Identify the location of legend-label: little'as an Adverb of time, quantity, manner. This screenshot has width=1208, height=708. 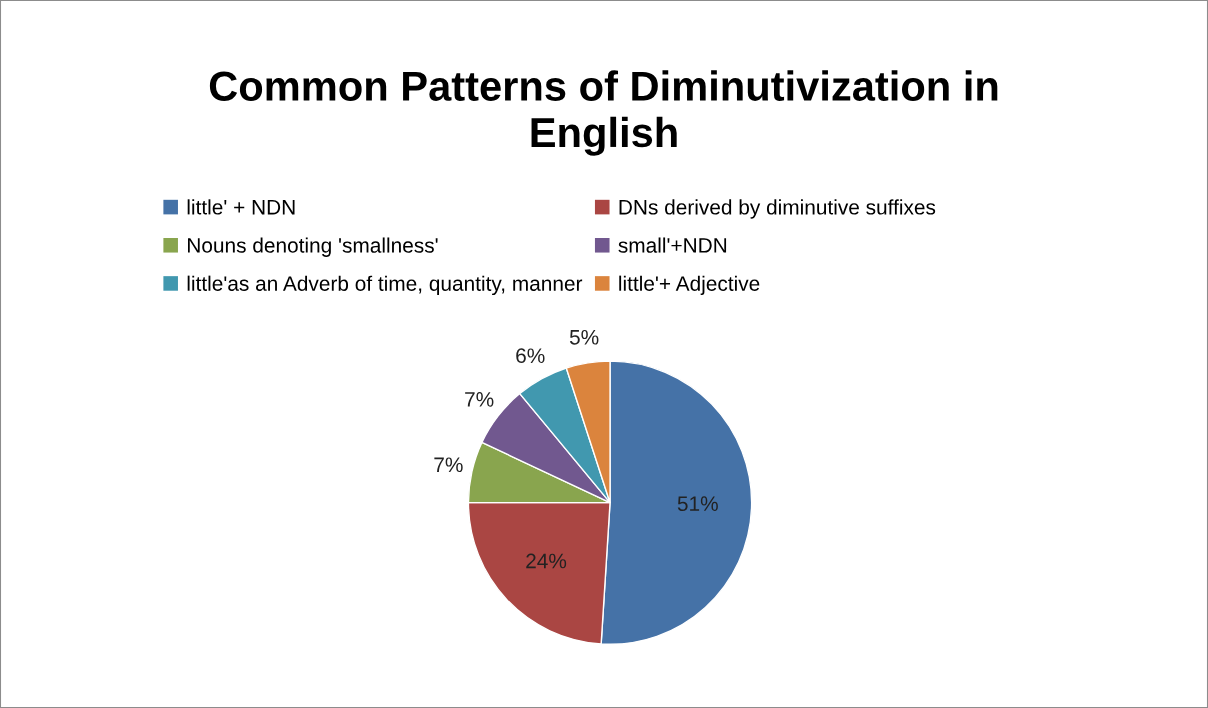
(385, 285).